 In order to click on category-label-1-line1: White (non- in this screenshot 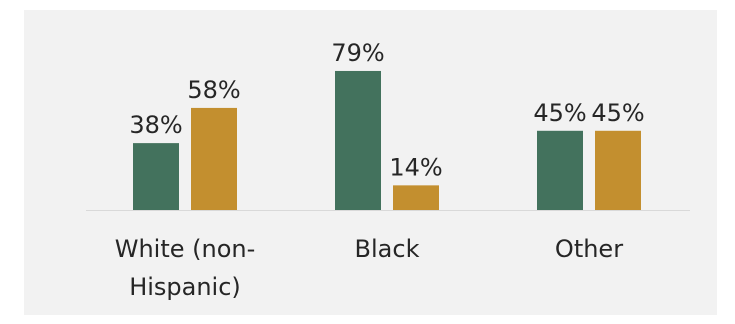, I will do `click(185, 249)`.